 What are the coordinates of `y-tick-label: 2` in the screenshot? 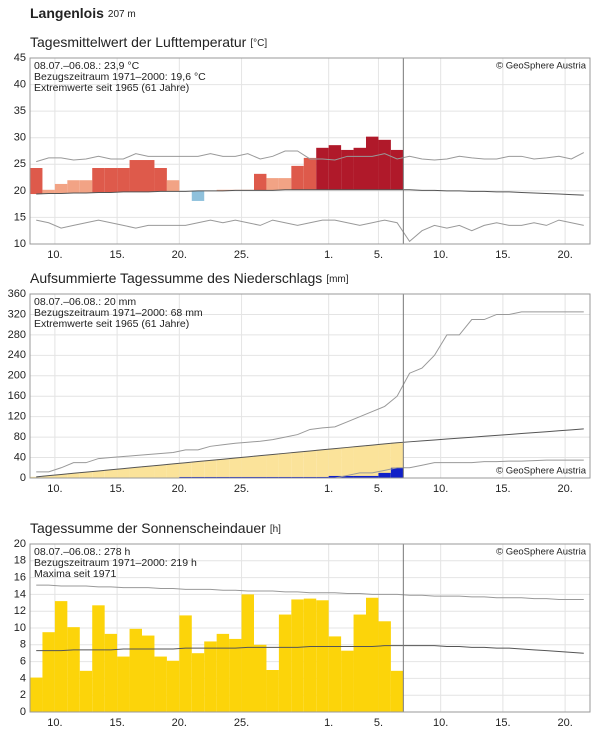 It's located at (23, 695).